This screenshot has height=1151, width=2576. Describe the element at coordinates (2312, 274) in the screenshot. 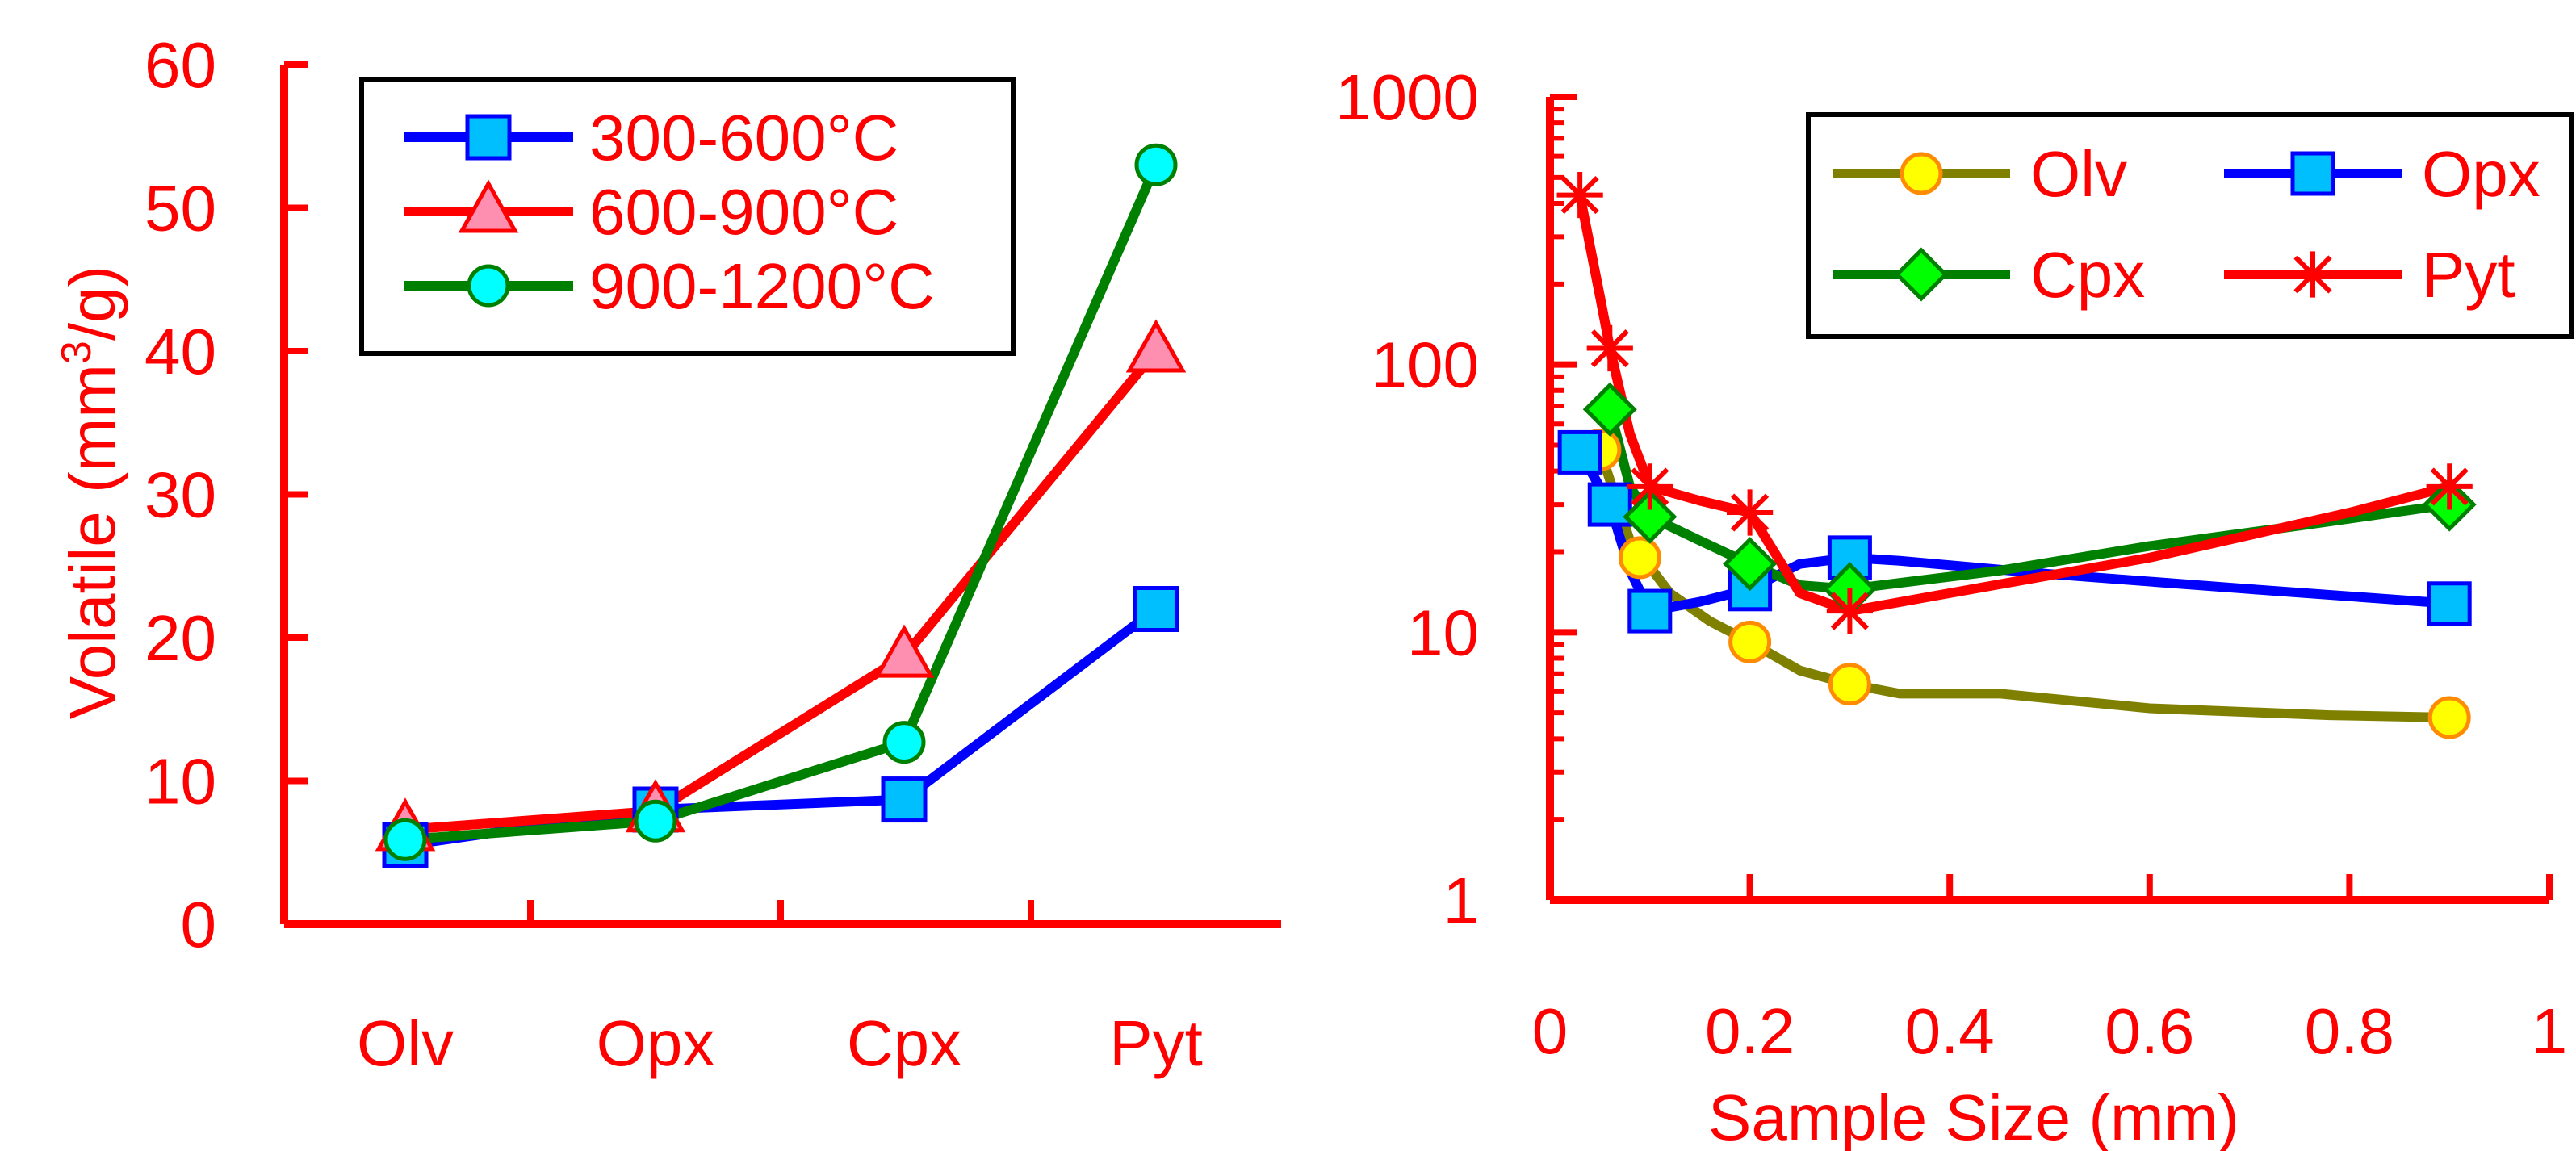

I see `legend-marker-pyt` at that location.